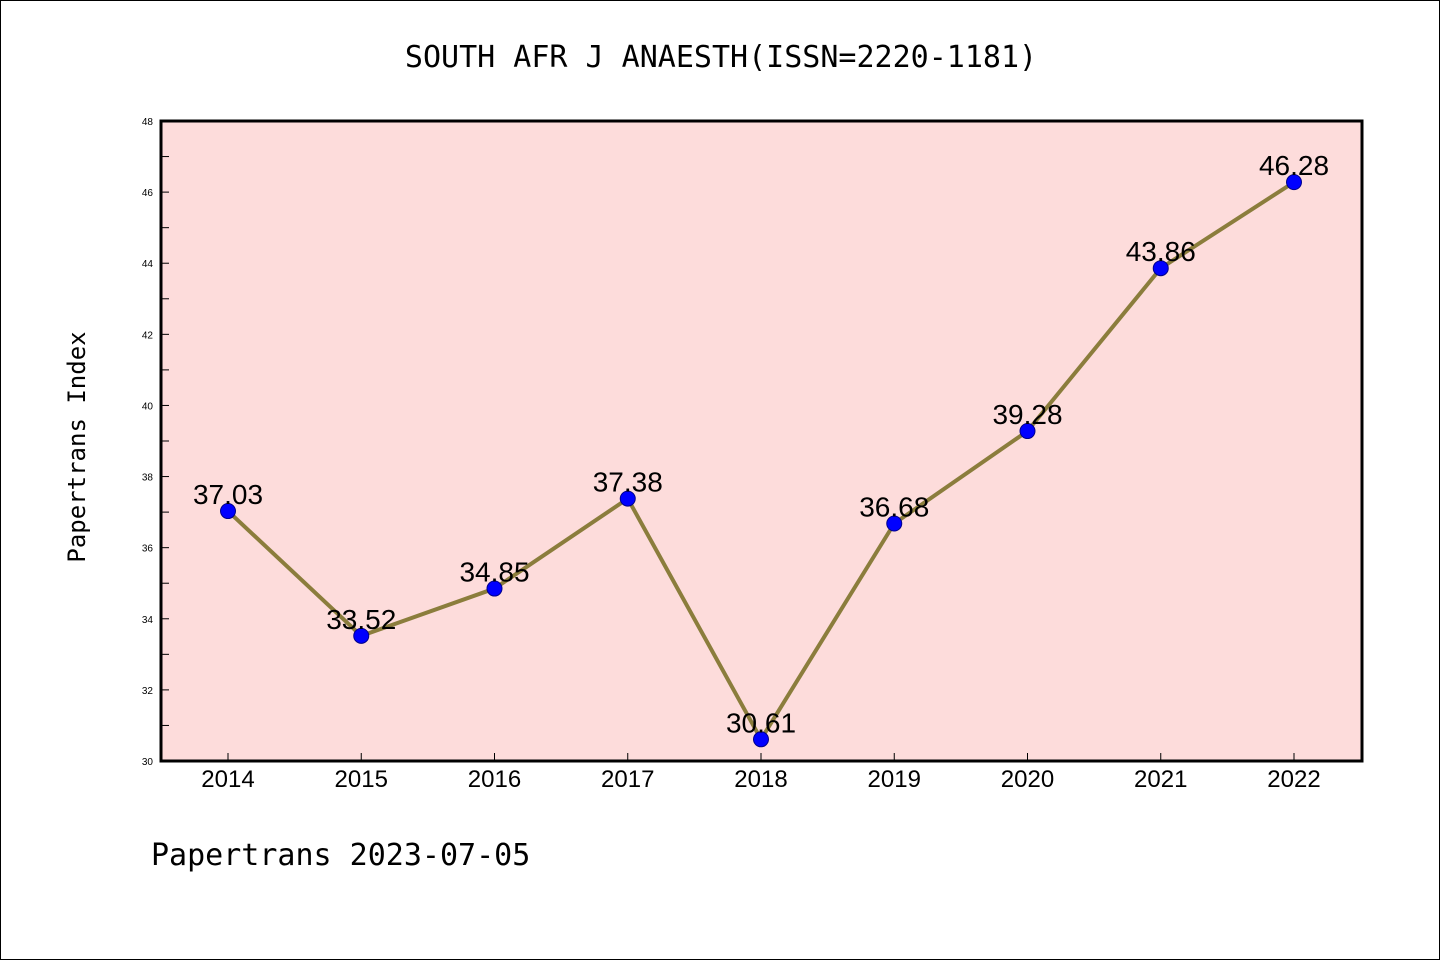 The height and width of the screenshot is (960, 1440). I want to click on data-label: 30.61, so click(761, 722).